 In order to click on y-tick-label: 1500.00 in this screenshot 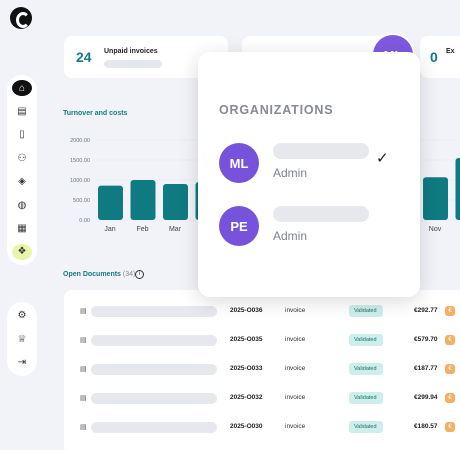, I will do `click(80, 161)`.